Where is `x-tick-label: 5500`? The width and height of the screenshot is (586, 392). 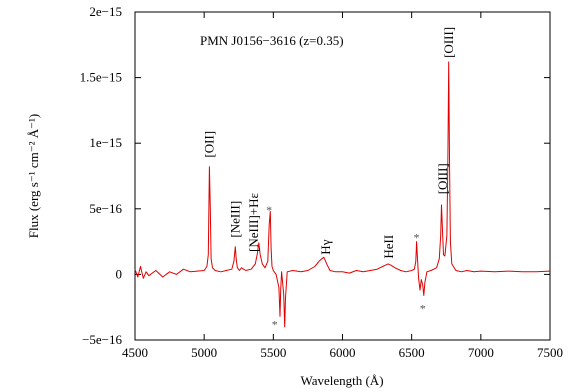
x-tick-label: 5500 is located at coordinates (273, 352).